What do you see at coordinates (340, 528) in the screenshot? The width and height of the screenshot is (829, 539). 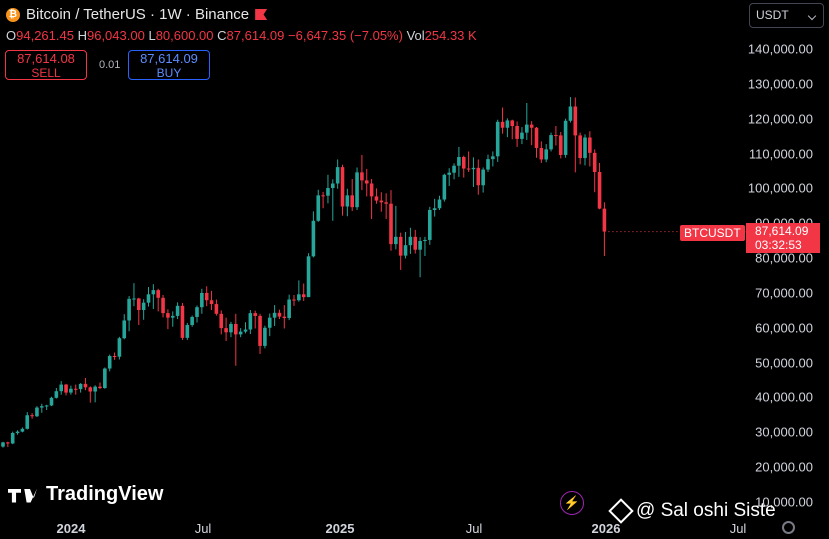 I see `time-axis-label: 2025` at bounding box center [340, 528].